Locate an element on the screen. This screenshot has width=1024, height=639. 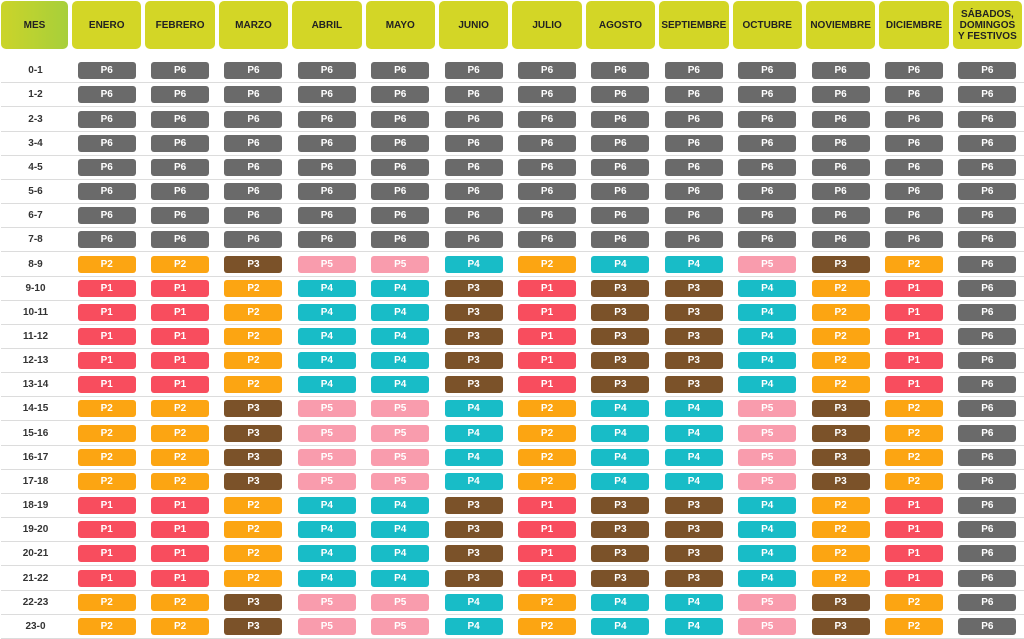
hour-label: 6-7 is located at coordinates (35, 216).